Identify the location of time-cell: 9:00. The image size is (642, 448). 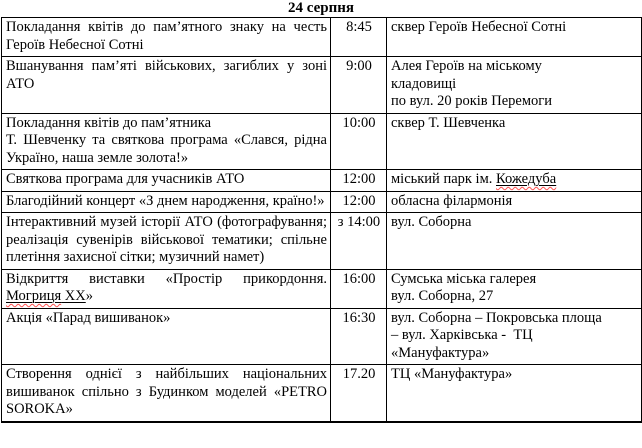
(358, 85).